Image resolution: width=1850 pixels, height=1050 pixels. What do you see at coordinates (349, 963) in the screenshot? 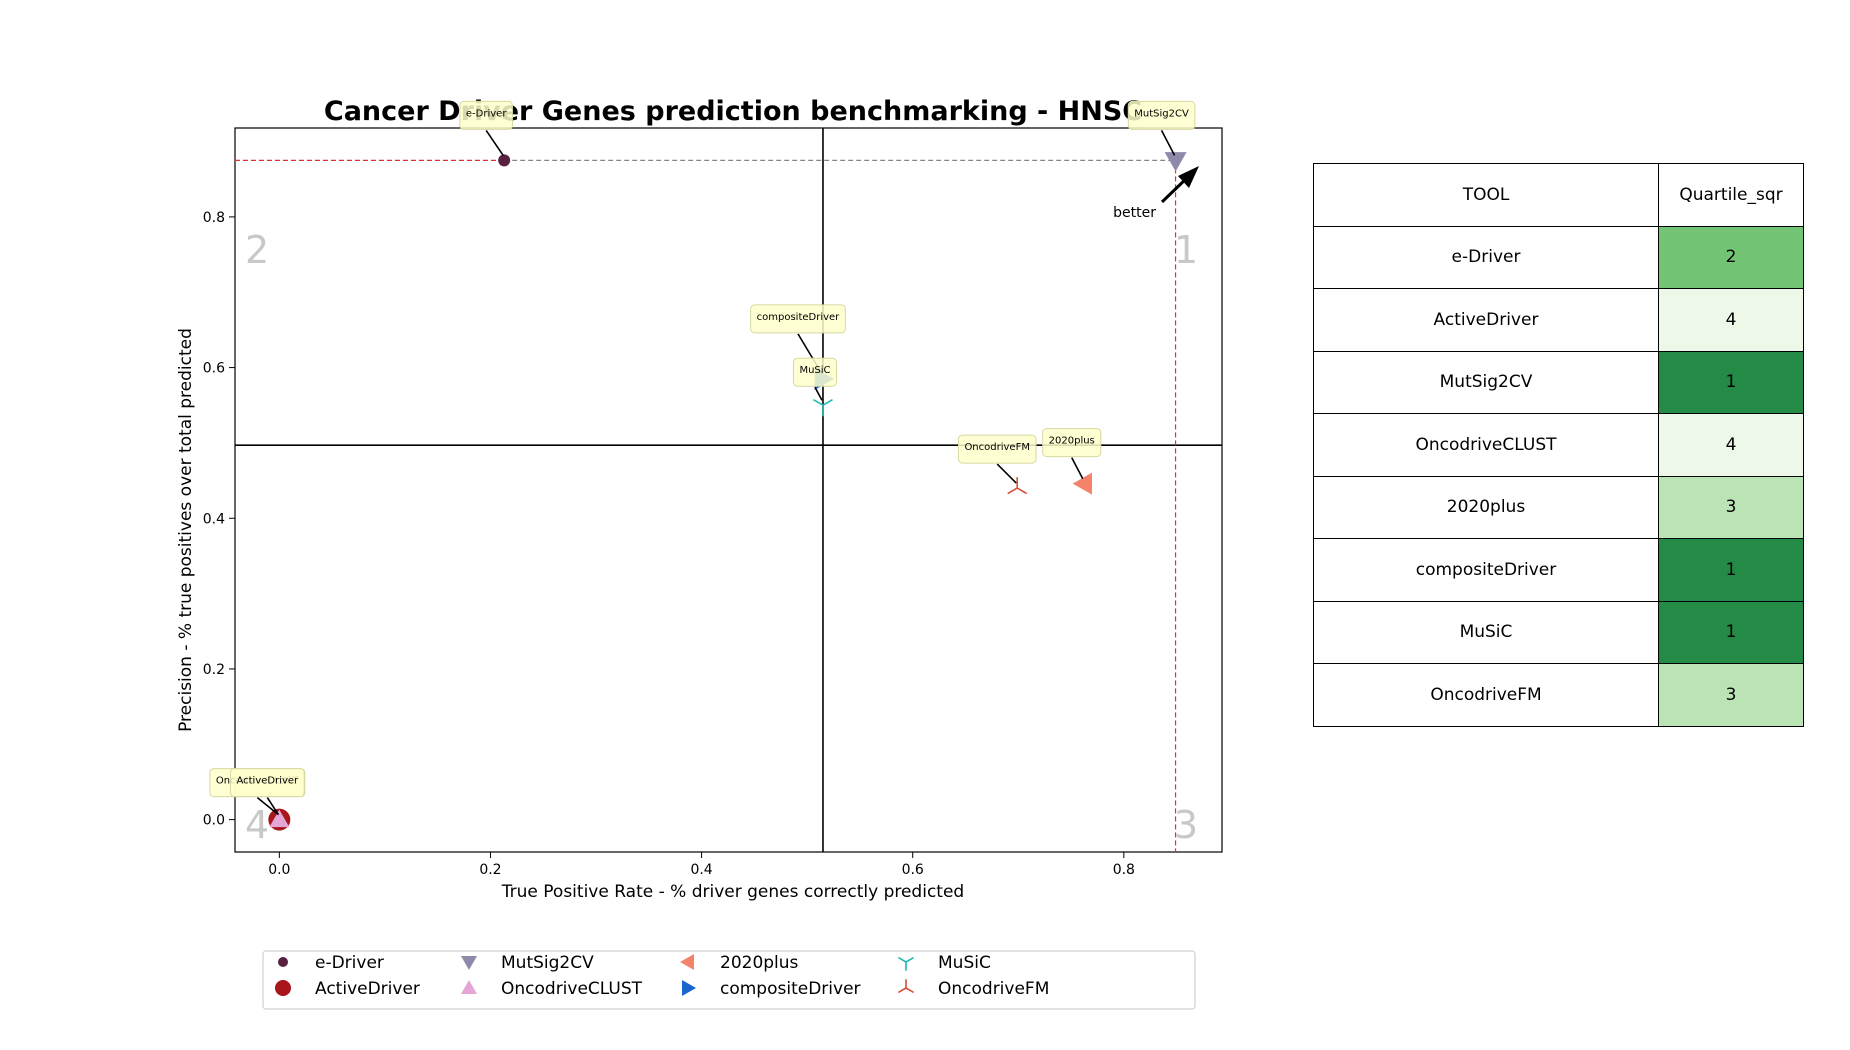
I see `legend-label: e-Driver` at bounding box center [349, 963].